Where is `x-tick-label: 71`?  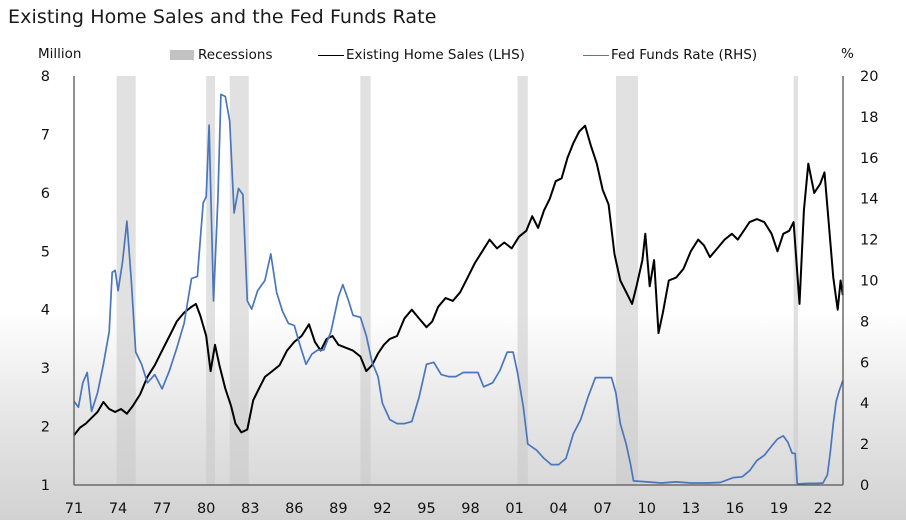 x-tick-label: 71 is located at coordinates (74, 509).